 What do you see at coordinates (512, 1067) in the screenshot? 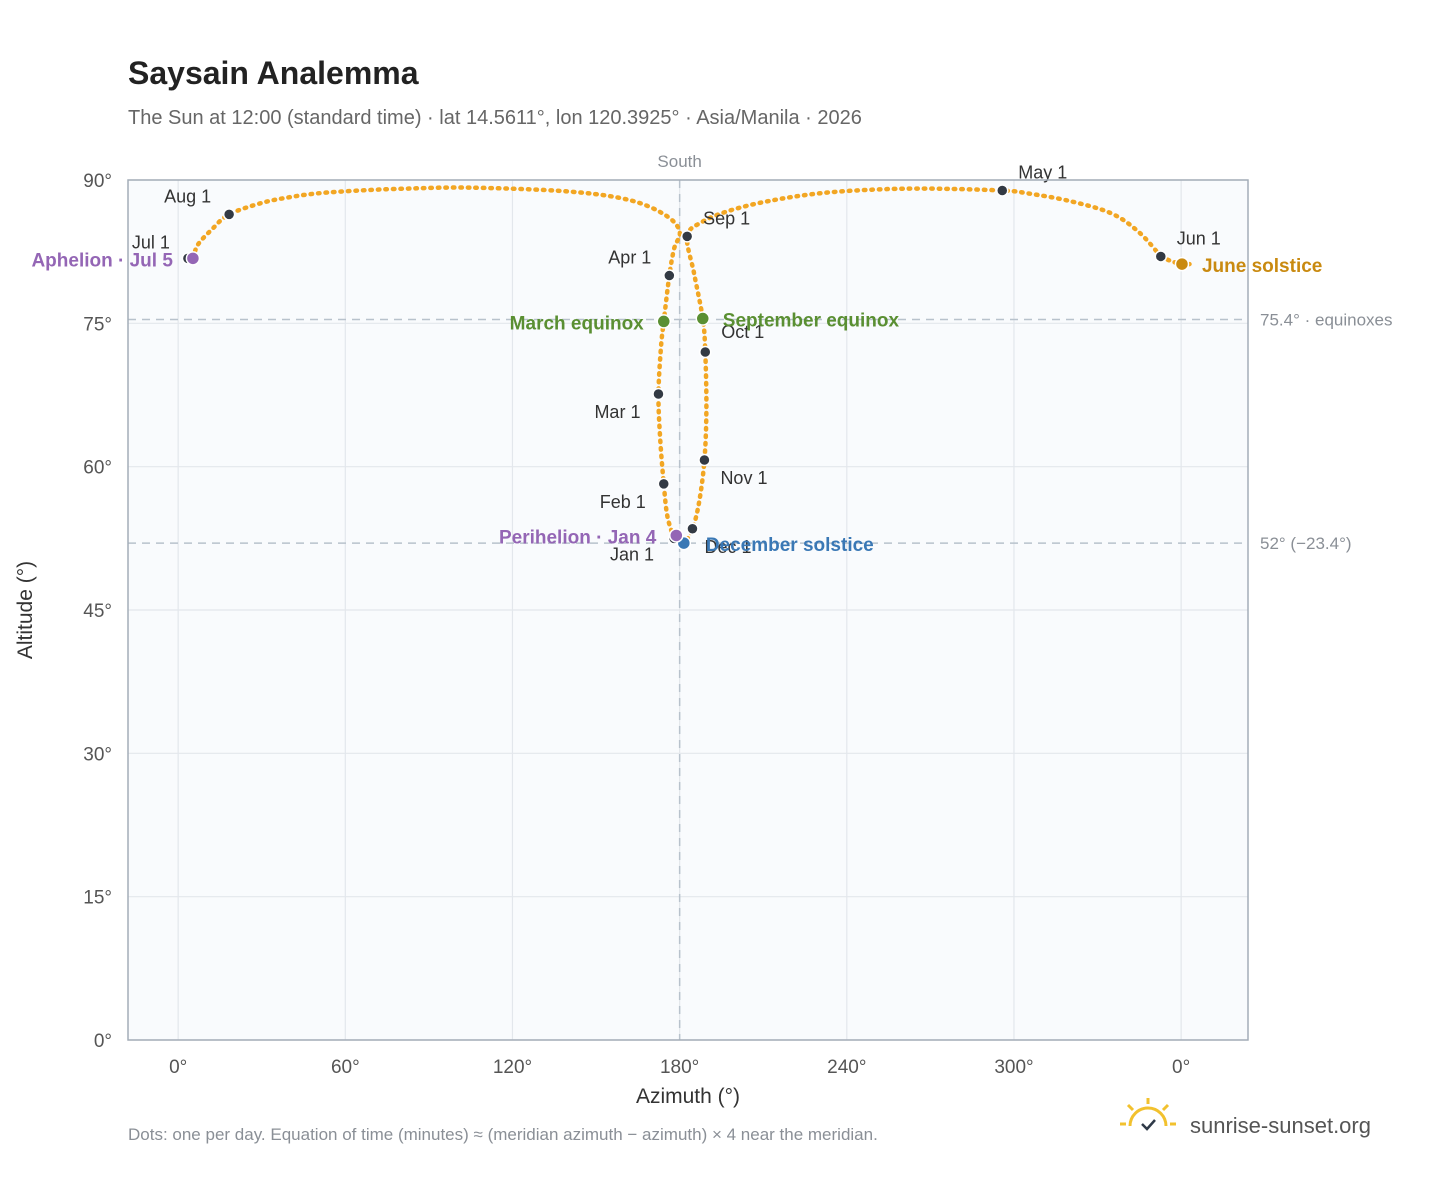
I see `x-tick-label: 120°` at bounding box center [512, 1067].